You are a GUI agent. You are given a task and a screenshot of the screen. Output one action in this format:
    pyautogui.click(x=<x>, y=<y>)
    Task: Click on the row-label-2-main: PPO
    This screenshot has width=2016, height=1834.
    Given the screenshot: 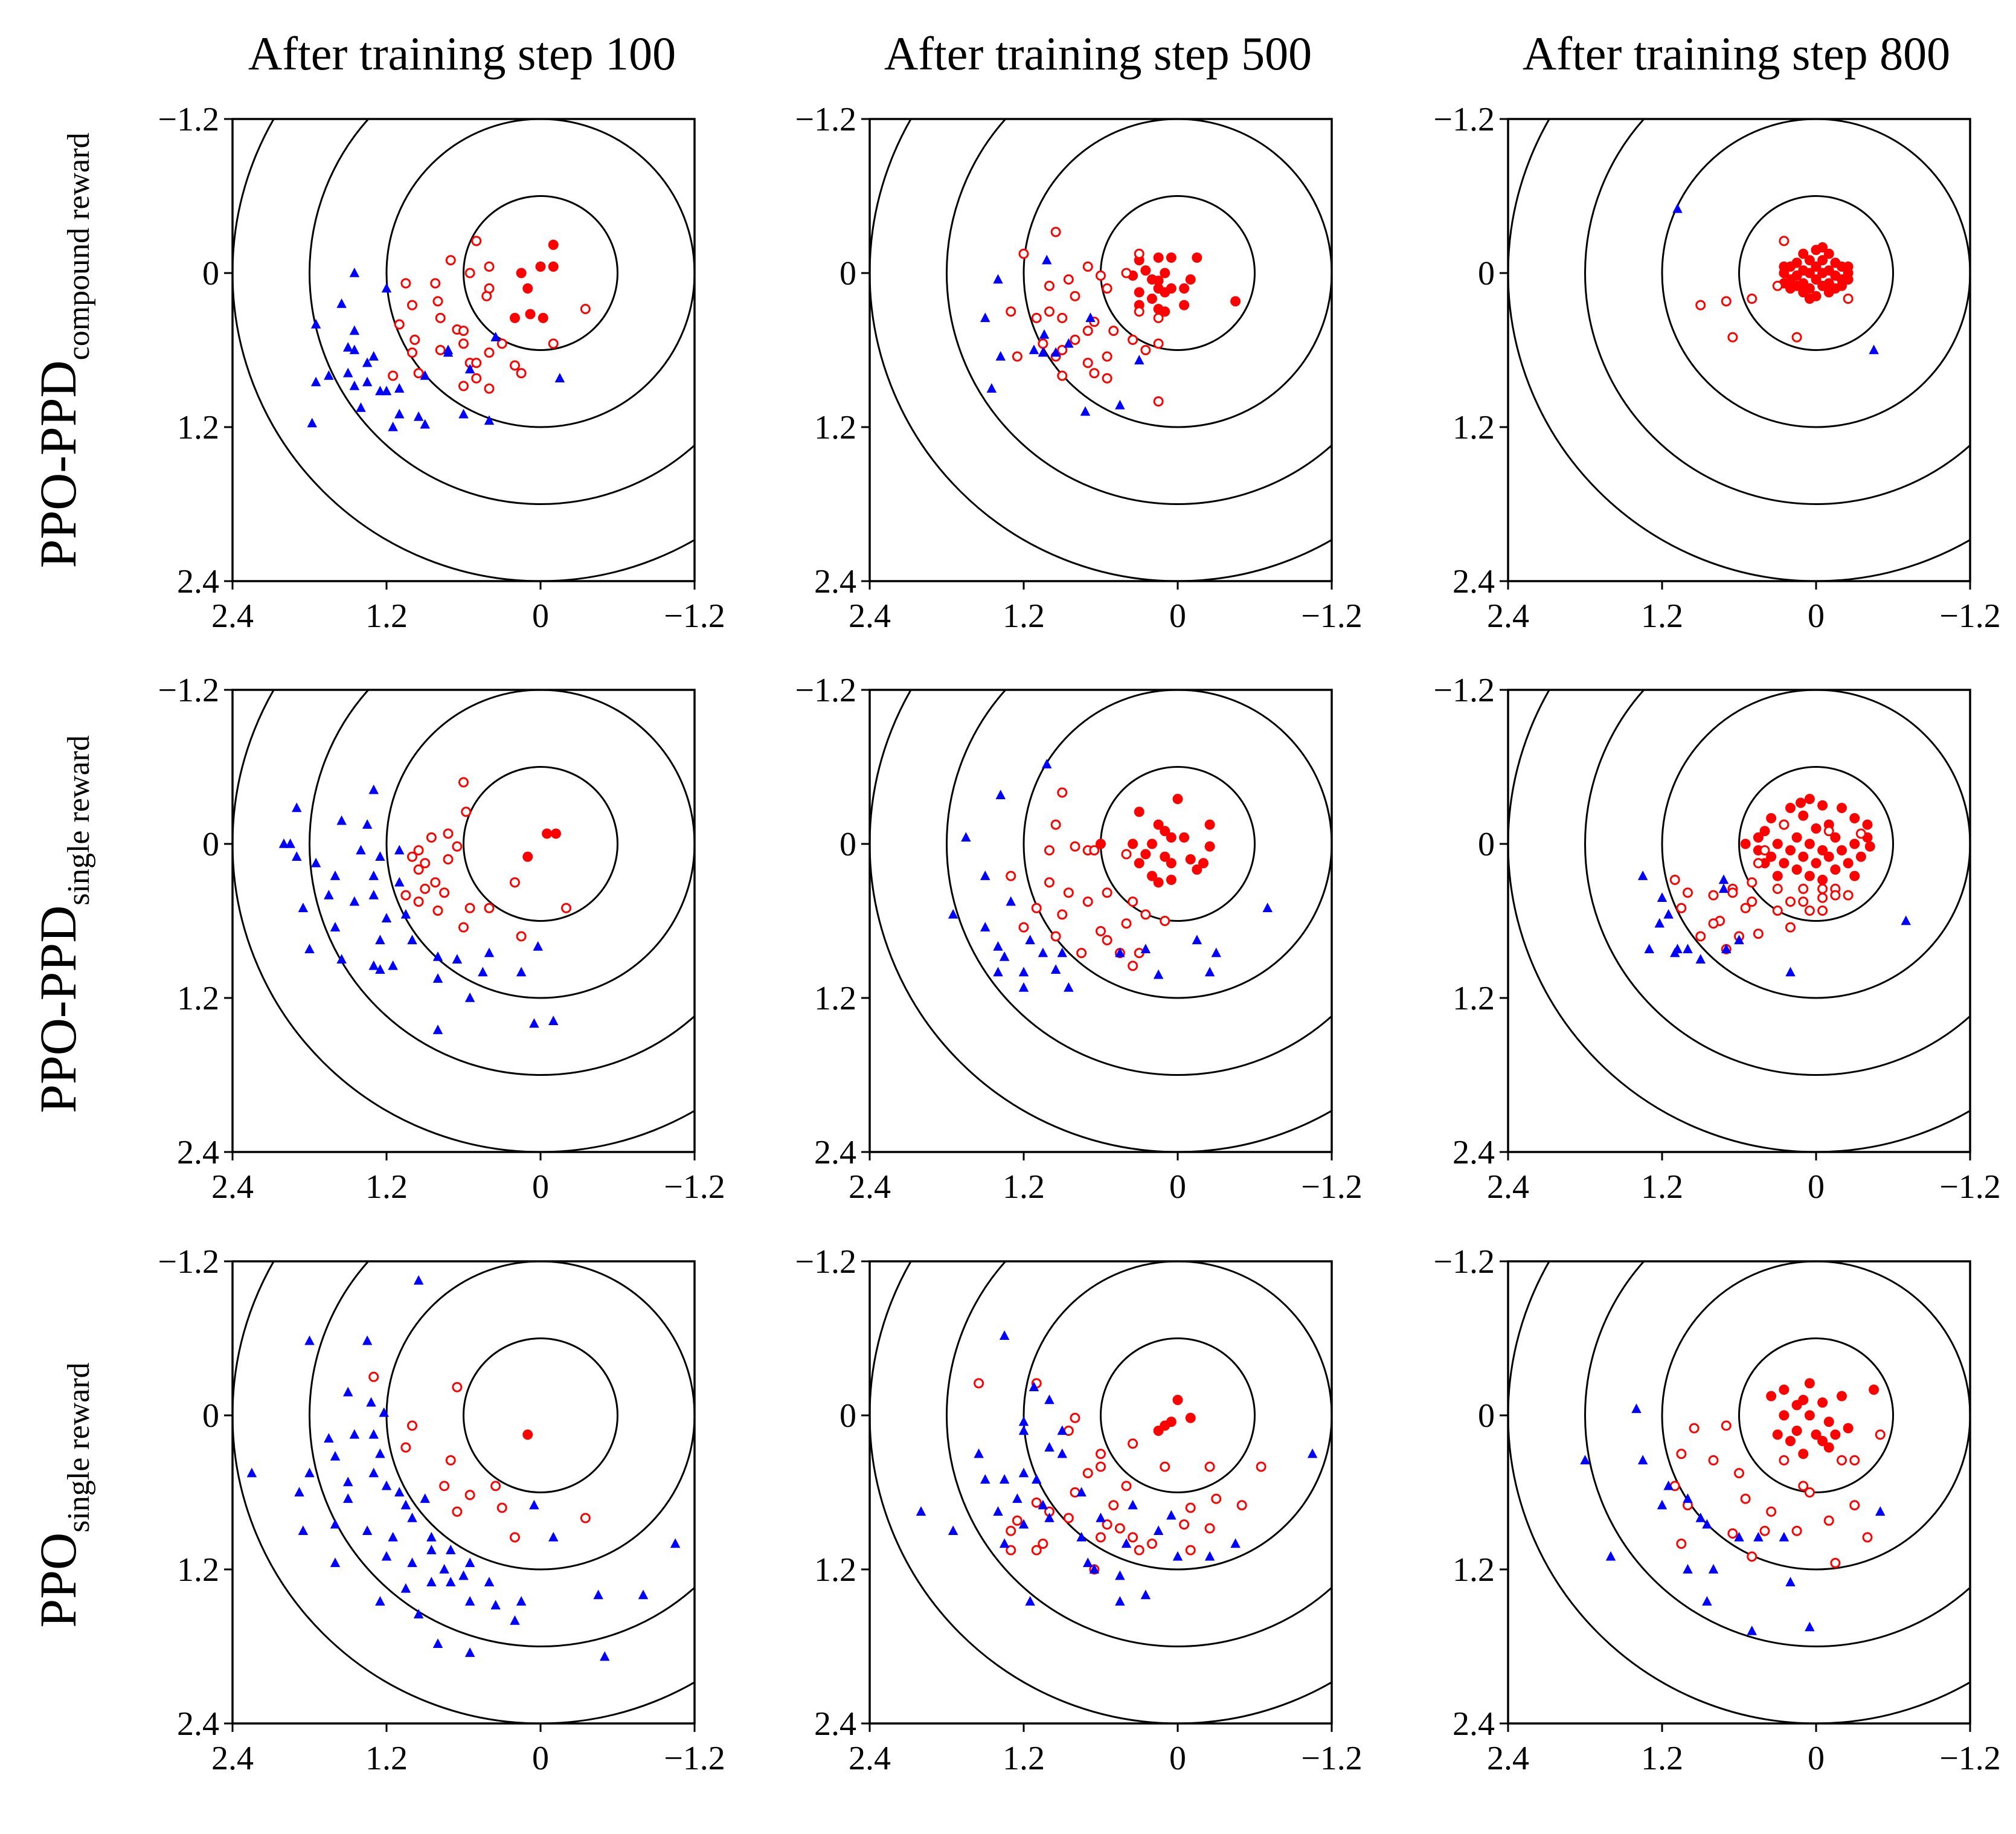 What is the action you would take?
    pyautogui.click(x=58, y=1580)
    